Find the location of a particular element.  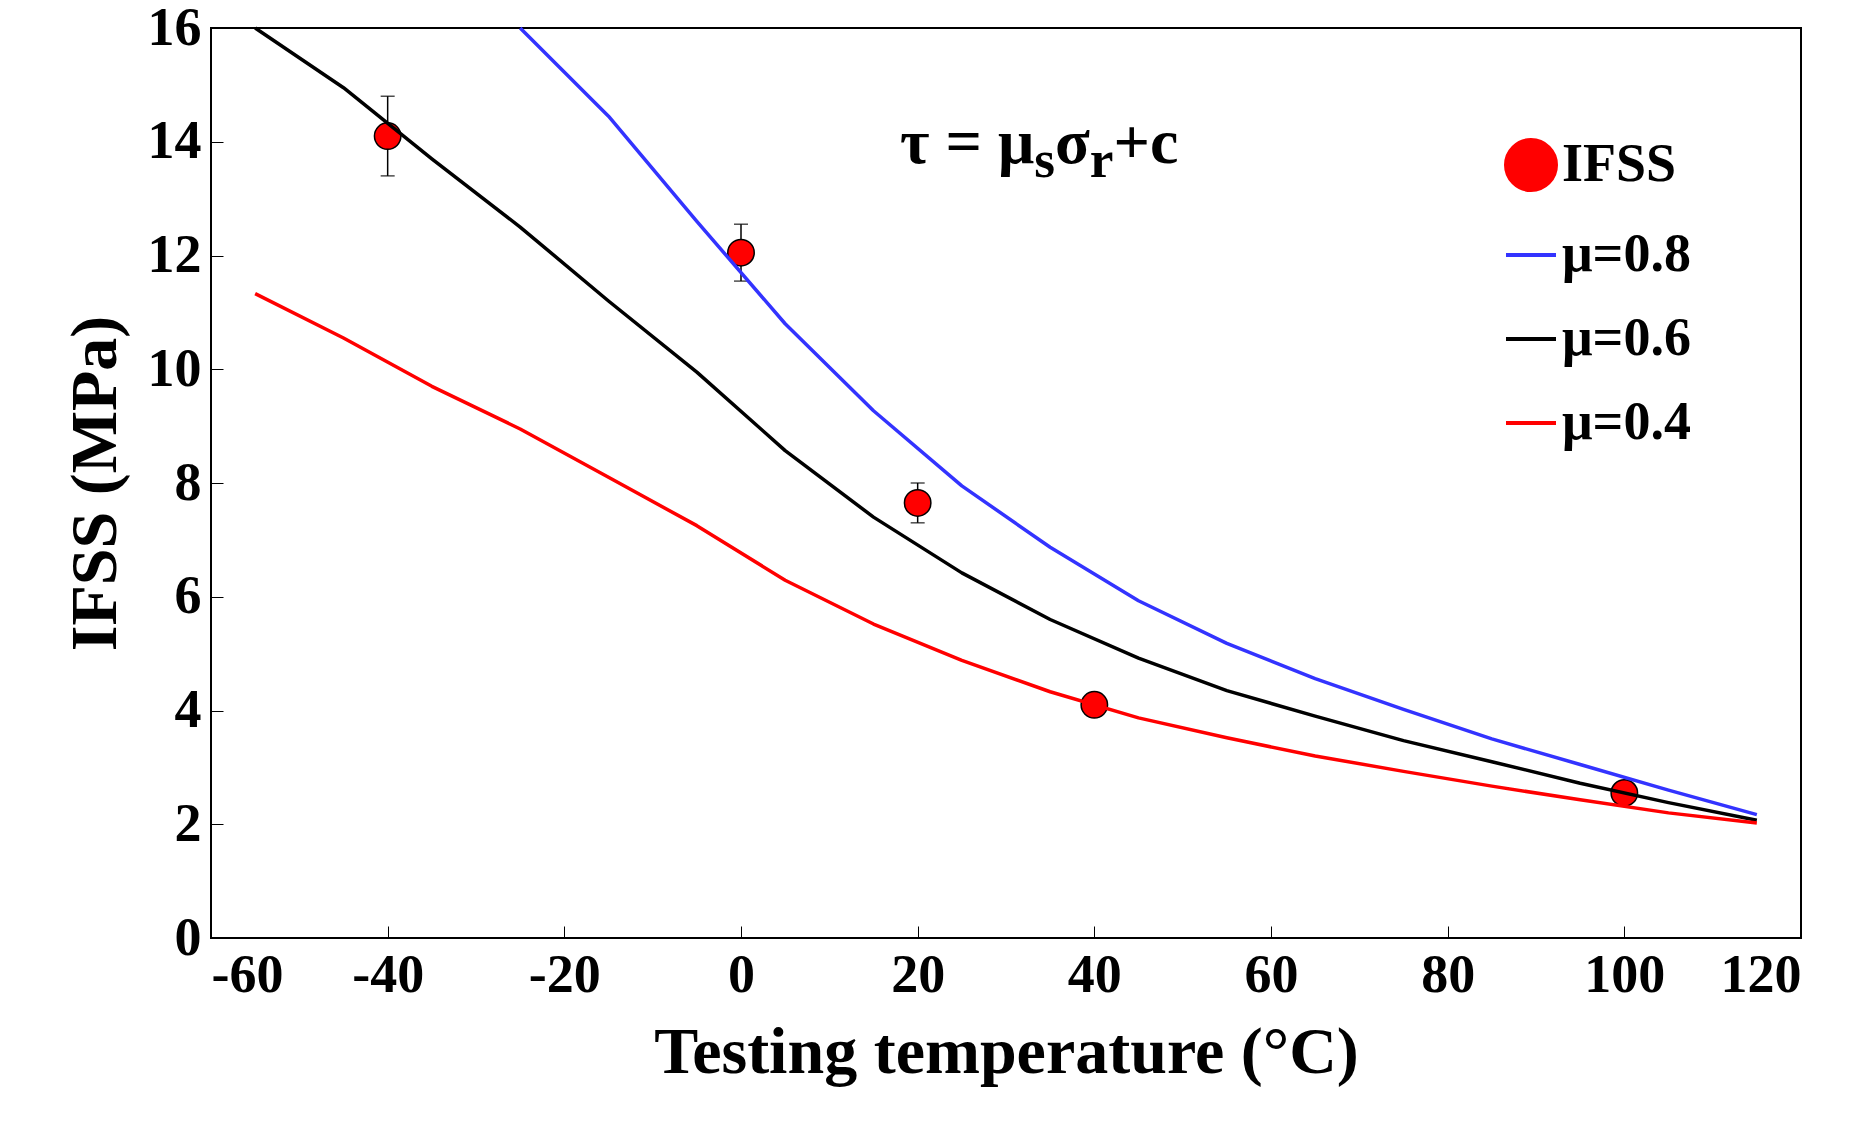

x-tick-label: 20 is located at coordinates (918, 973).